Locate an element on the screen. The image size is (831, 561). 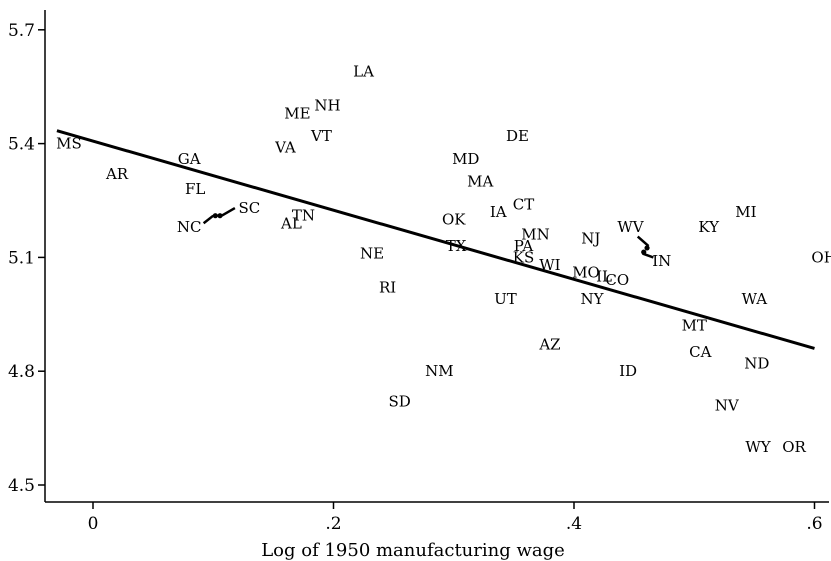
point-label-wy: WY is located at coordinates (758, 447).